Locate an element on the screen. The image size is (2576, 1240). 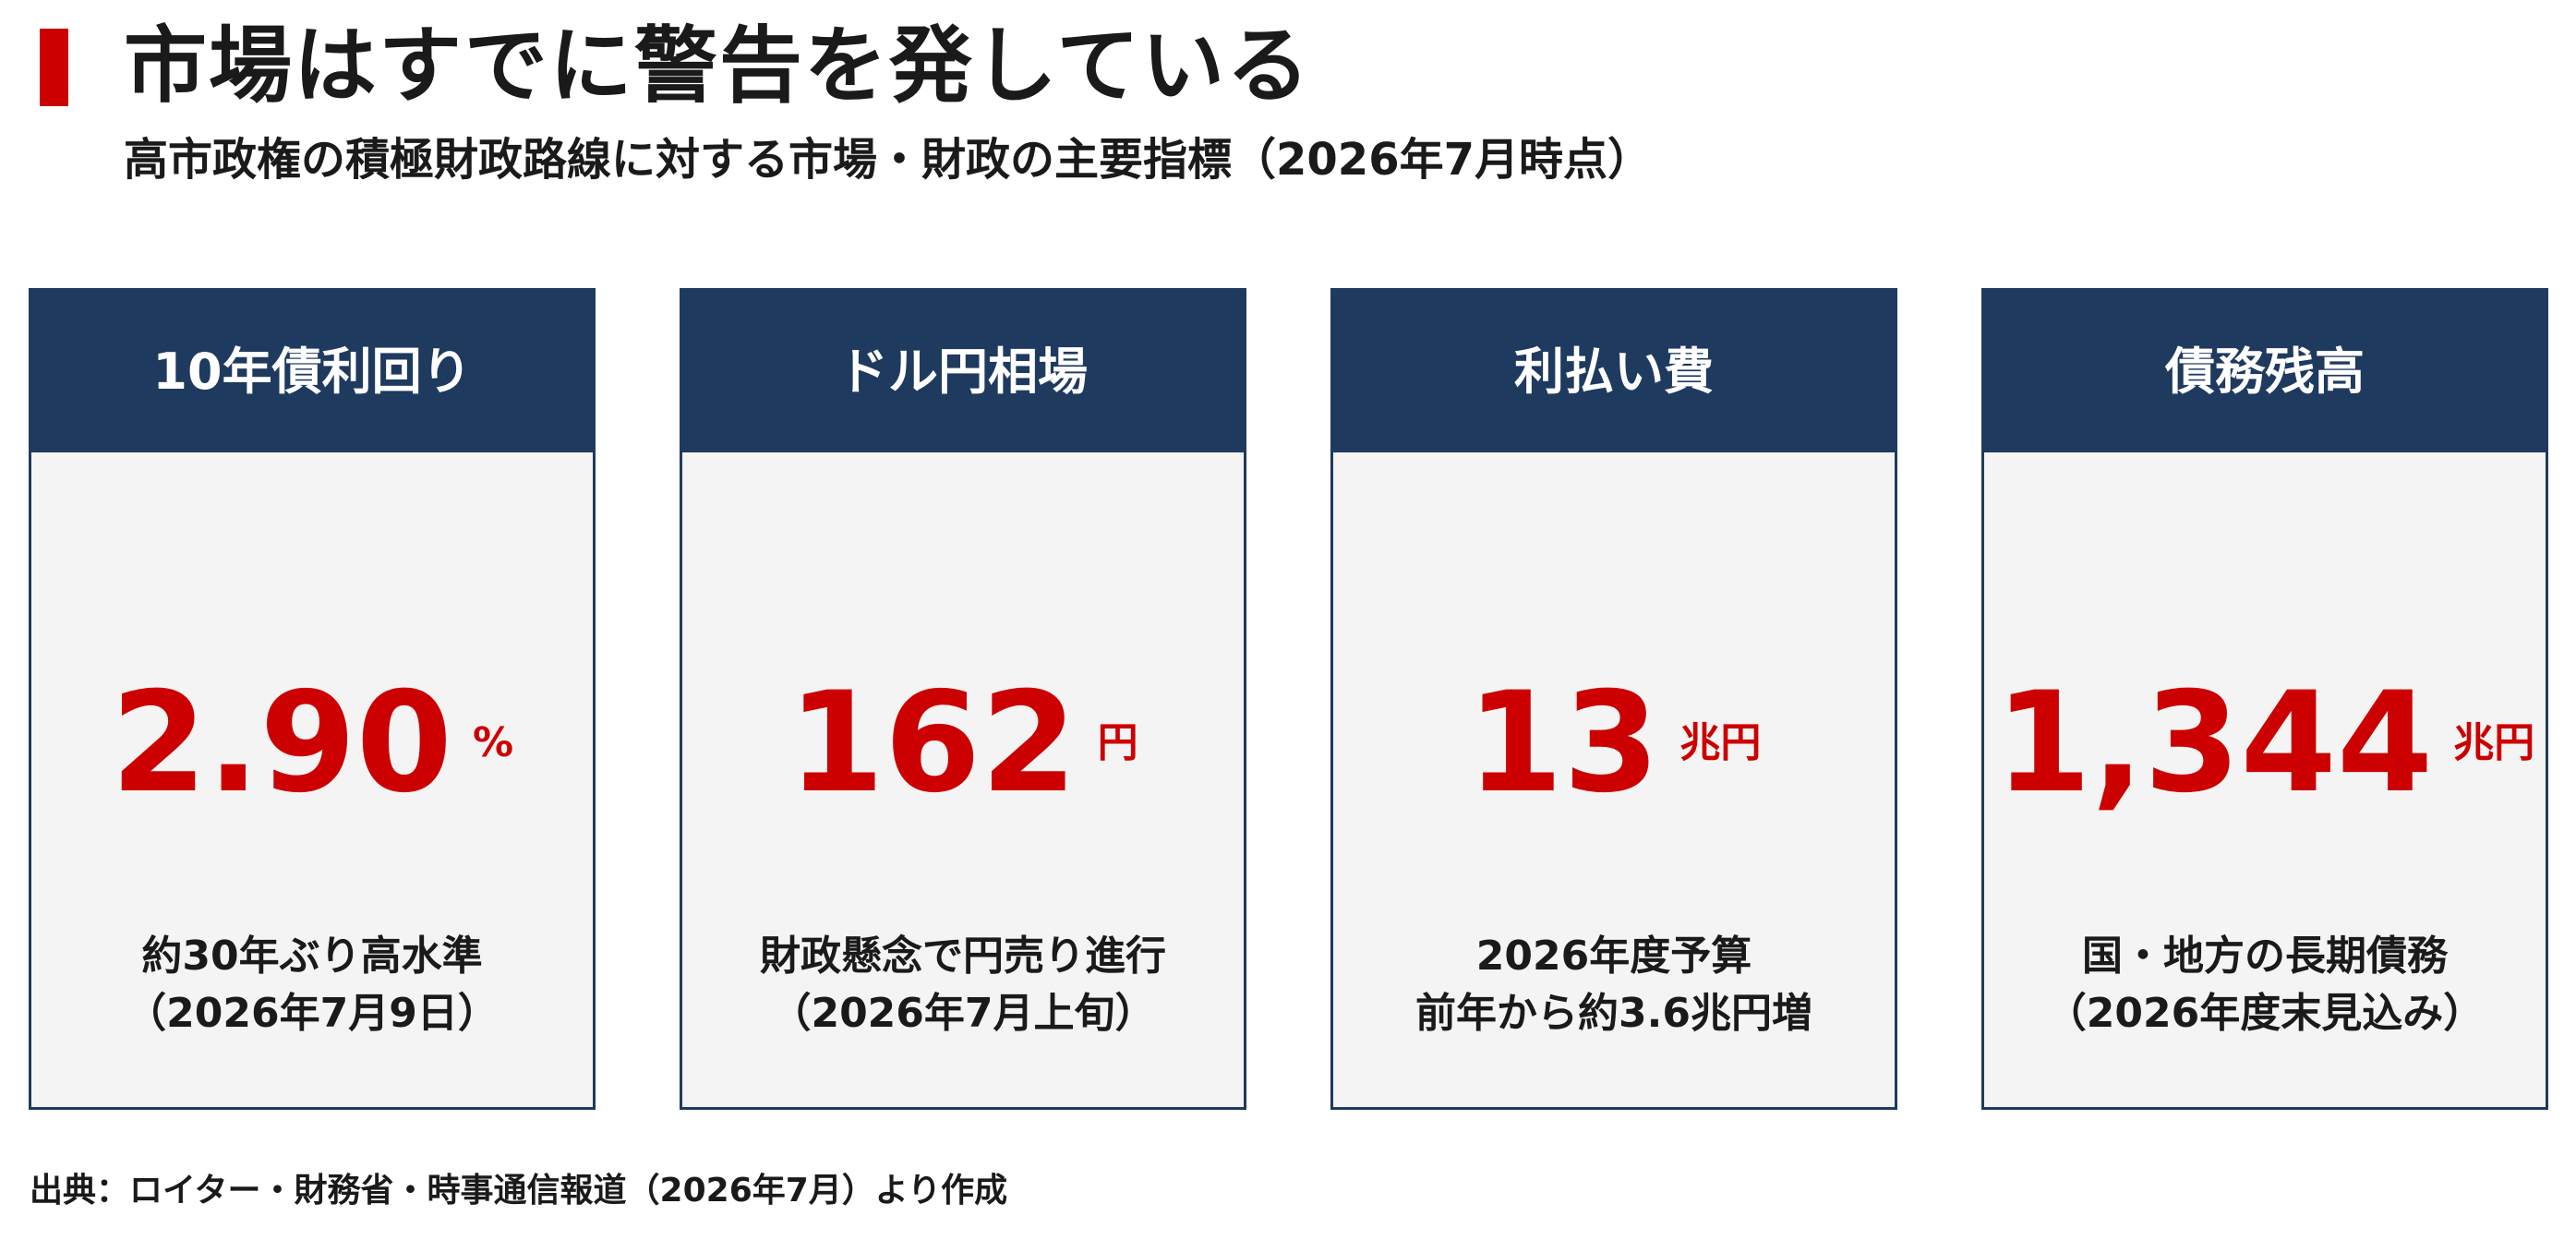
indicator-card-interest-payments: 利払い費 13 兆円 2026年度予算 前年から約3.6兆円増 is located at coordinates (1613, 699).